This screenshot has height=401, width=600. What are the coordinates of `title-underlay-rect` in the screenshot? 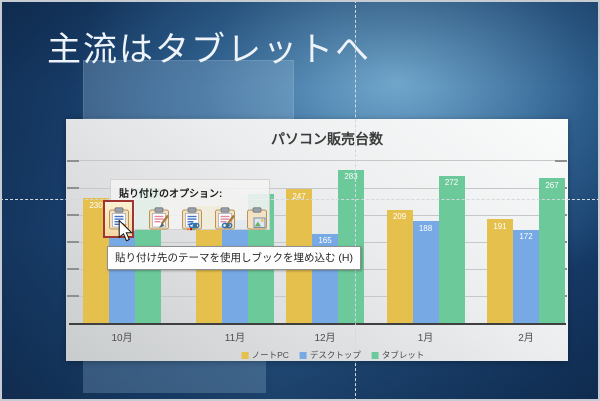 It's located at (188, 89).